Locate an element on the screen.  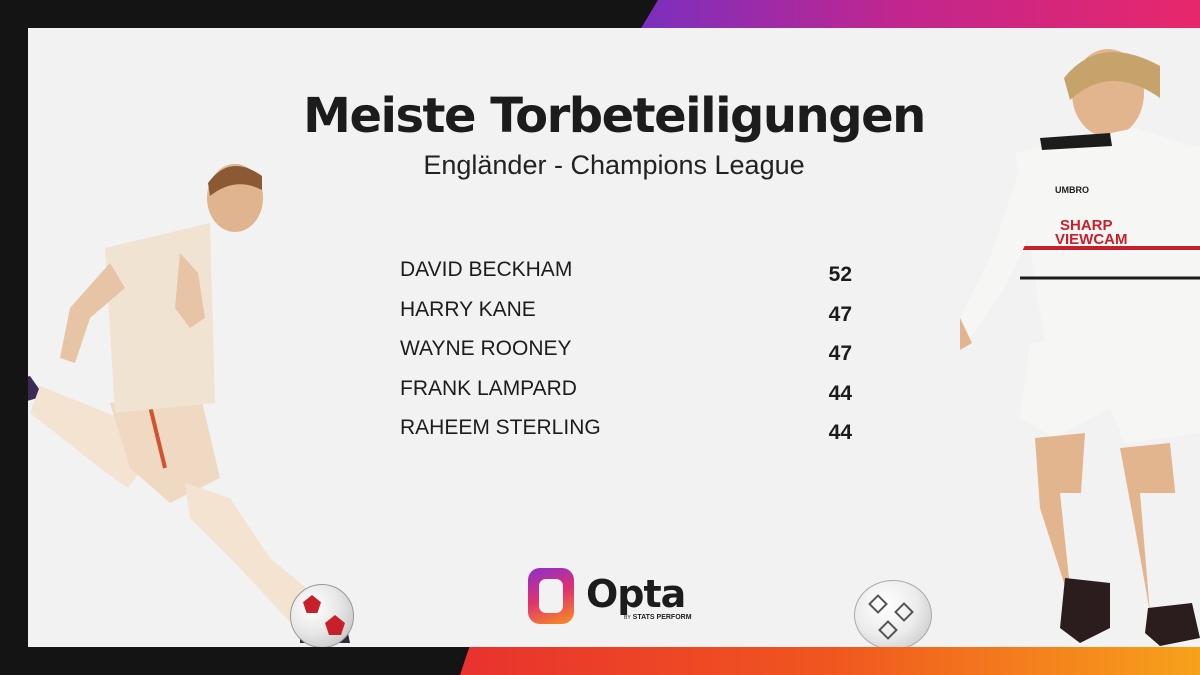
opta-logo: Opta BY STATS PERFORM is located at coordinates (618, 599).